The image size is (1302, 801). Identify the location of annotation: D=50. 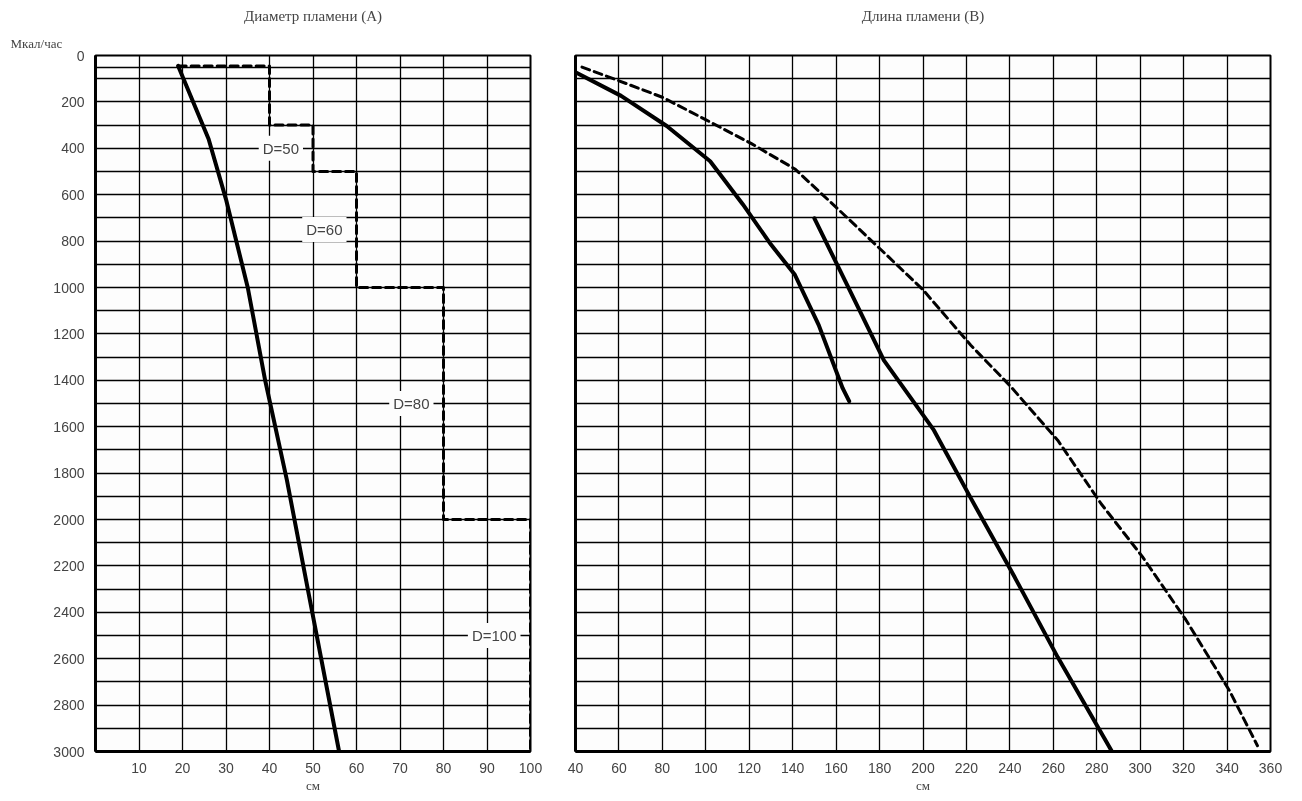
(280, 148).